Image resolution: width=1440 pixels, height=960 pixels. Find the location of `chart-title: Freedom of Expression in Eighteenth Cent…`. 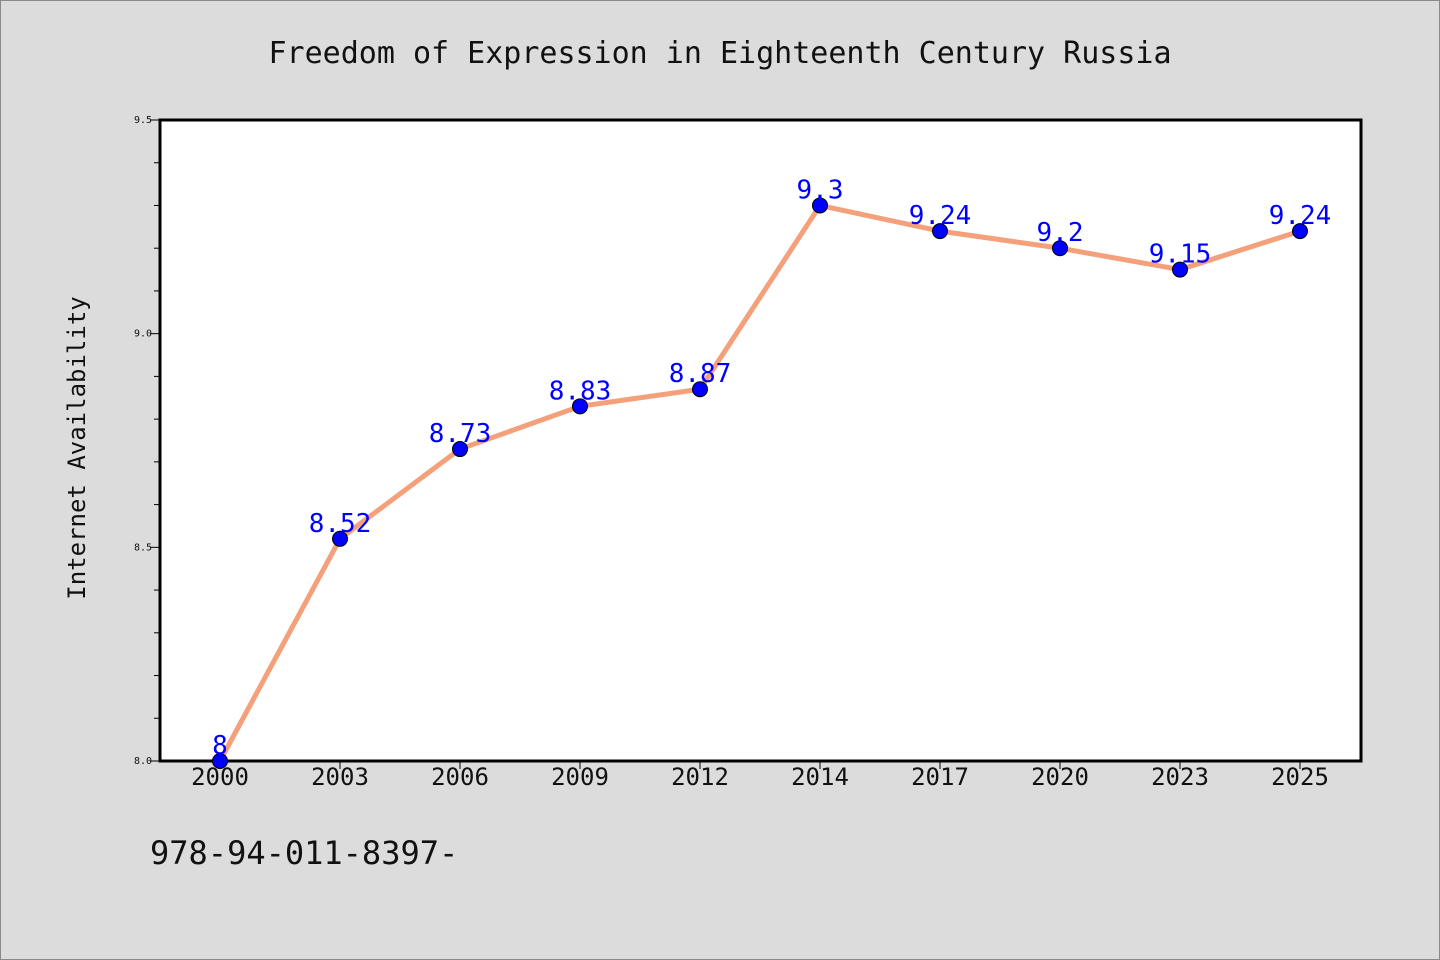

chart-title: Freedom of Expression in Eighteenth Cent… is located at coordinates (719, 53).